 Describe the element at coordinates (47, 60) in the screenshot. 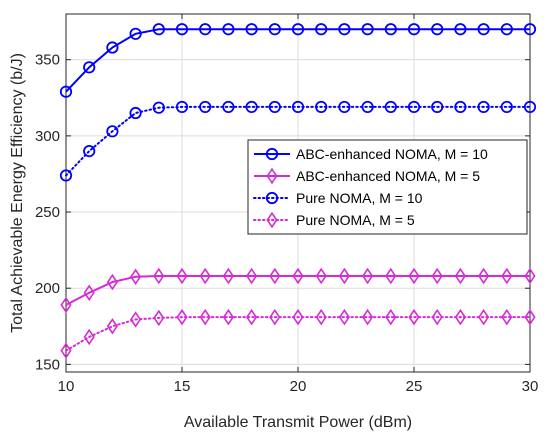

I see `y-tick-label: 350` at that location.